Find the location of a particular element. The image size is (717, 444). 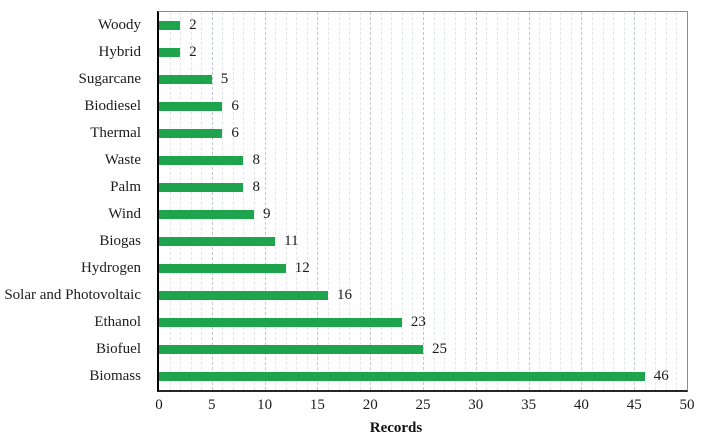

category-label: Ethanol is located at coordinates (117, 322).